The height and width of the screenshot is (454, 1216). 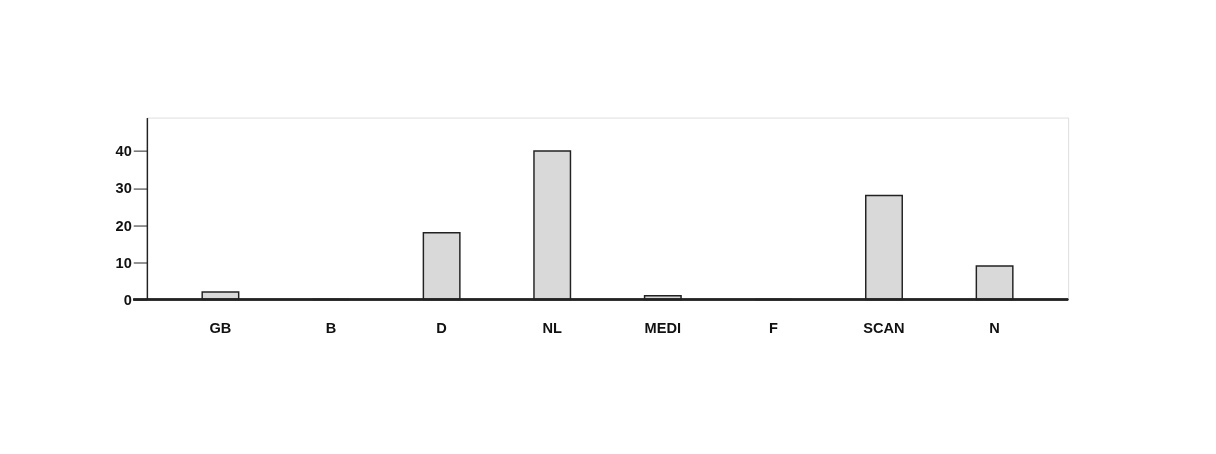 I want to click on y-tick-label: 40, so click(x=123, y=151).